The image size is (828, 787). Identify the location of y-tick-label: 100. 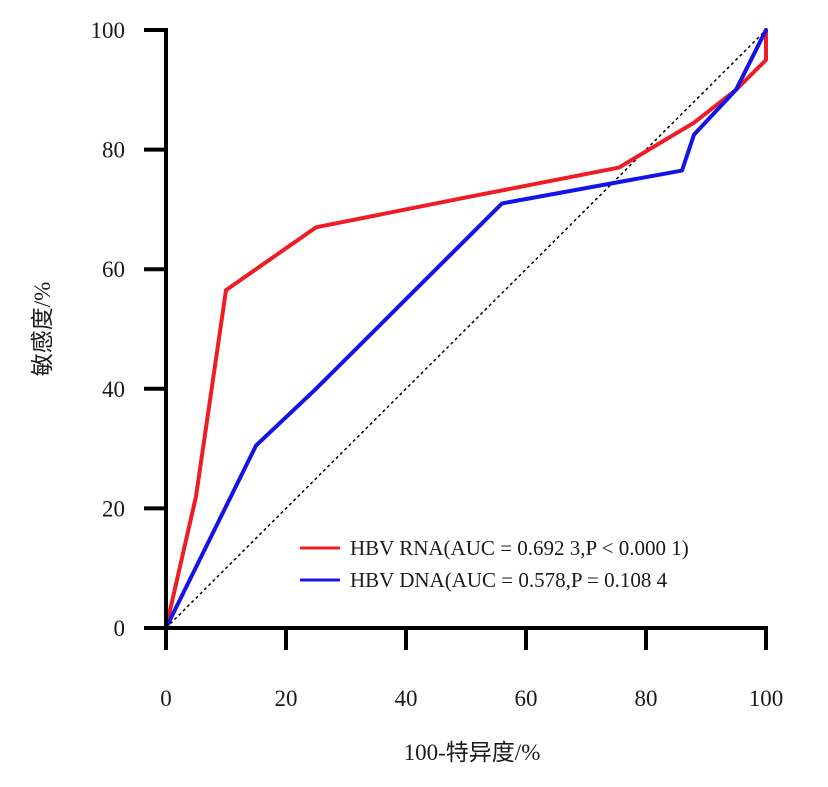
(108, 30).